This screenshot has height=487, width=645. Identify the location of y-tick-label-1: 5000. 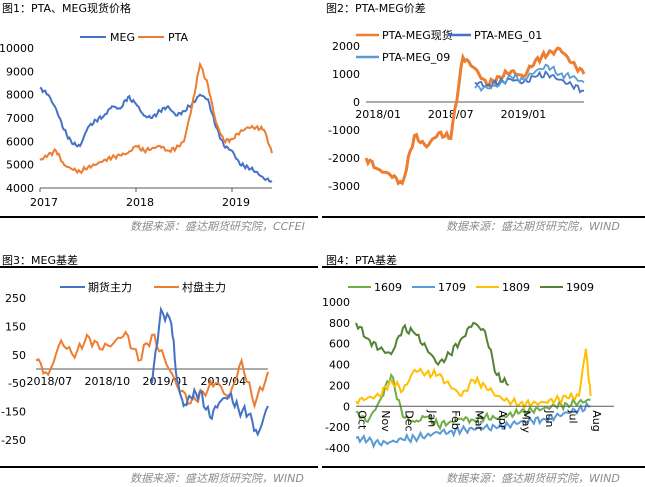
(20, 165).